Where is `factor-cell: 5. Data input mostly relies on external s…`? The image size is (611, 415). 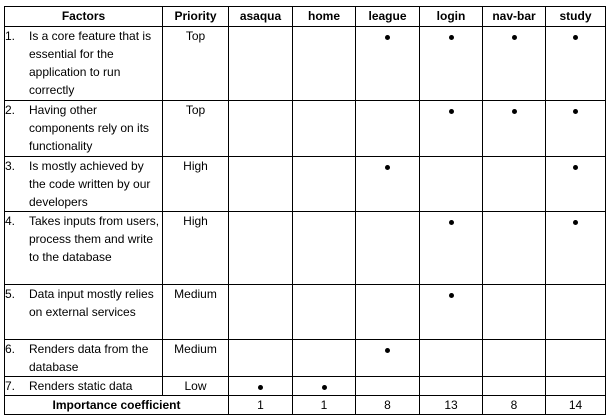 factor-cell: 5. Data input mostly relies on external s… is located at coordinates (83, 312).